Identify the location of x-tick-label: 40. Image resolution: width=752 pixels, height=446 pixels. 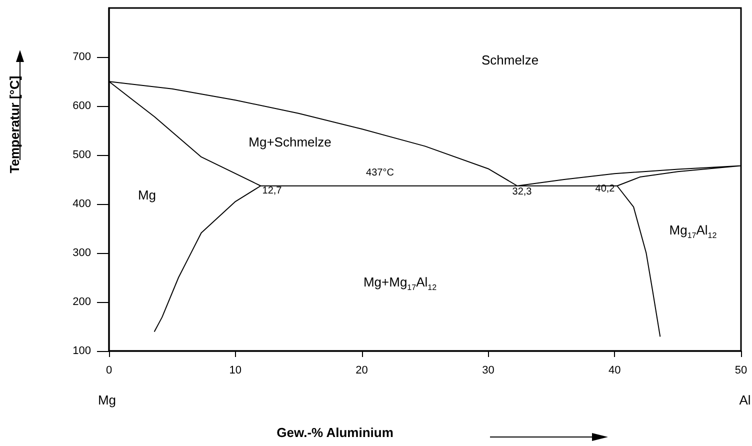
(614, 370).